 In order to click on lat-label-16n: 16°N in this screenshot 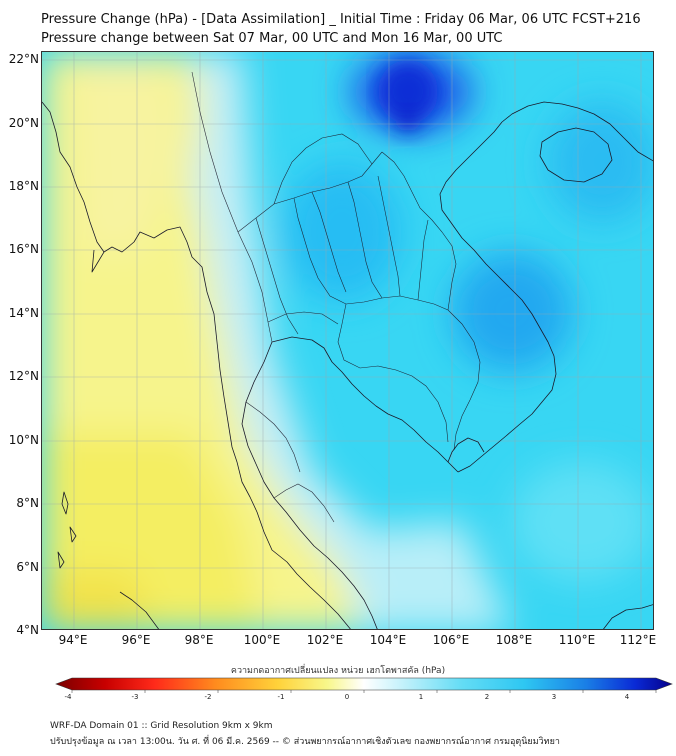, I will do `click(23, 249)`.